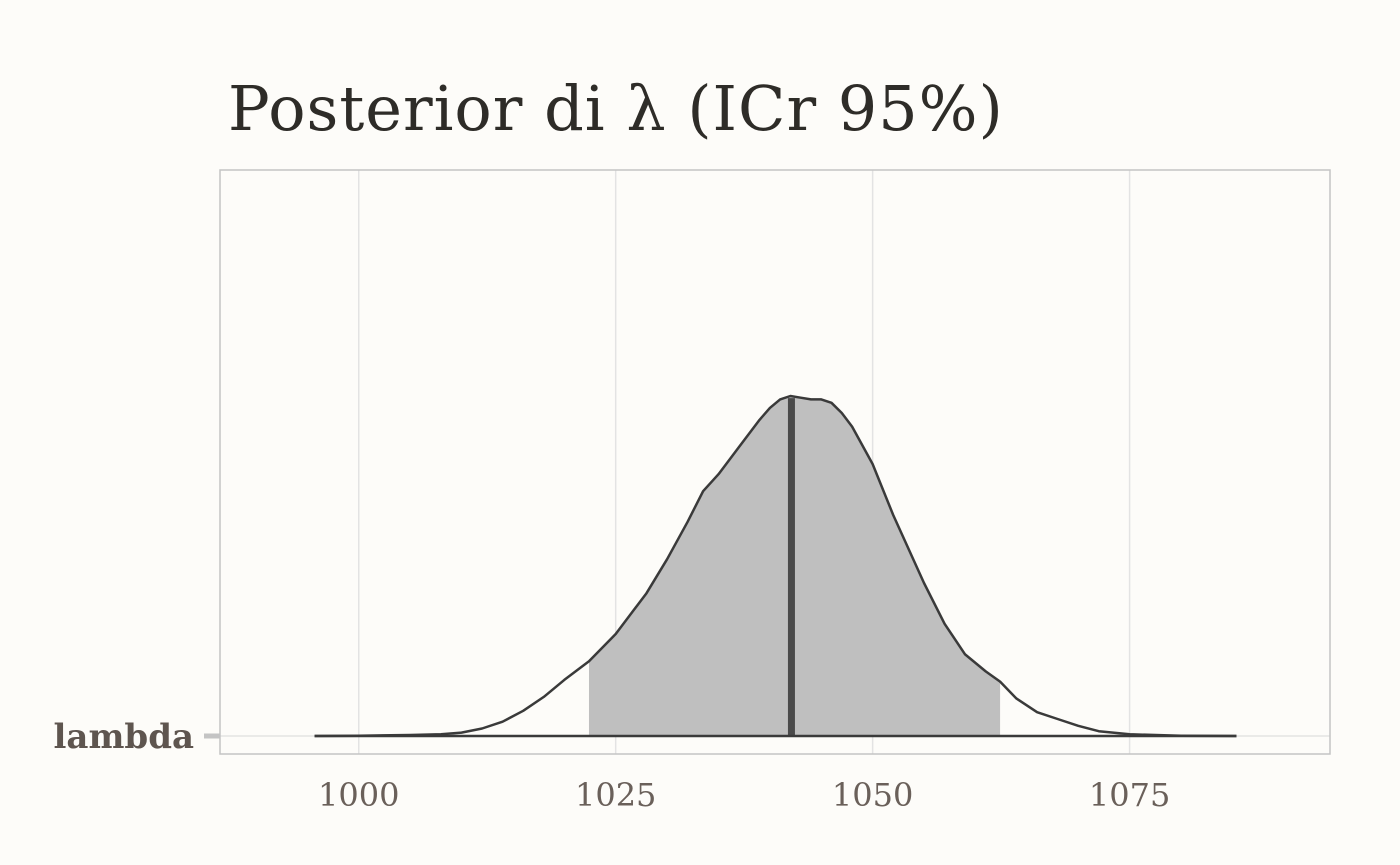 Image resolution: width=1400 pixels, height=865 pixels. What do you see at coordinates (358, 795) in the screenshot?
I see `x-tick-label-1000: 1000` at bounding box center [358, 795].